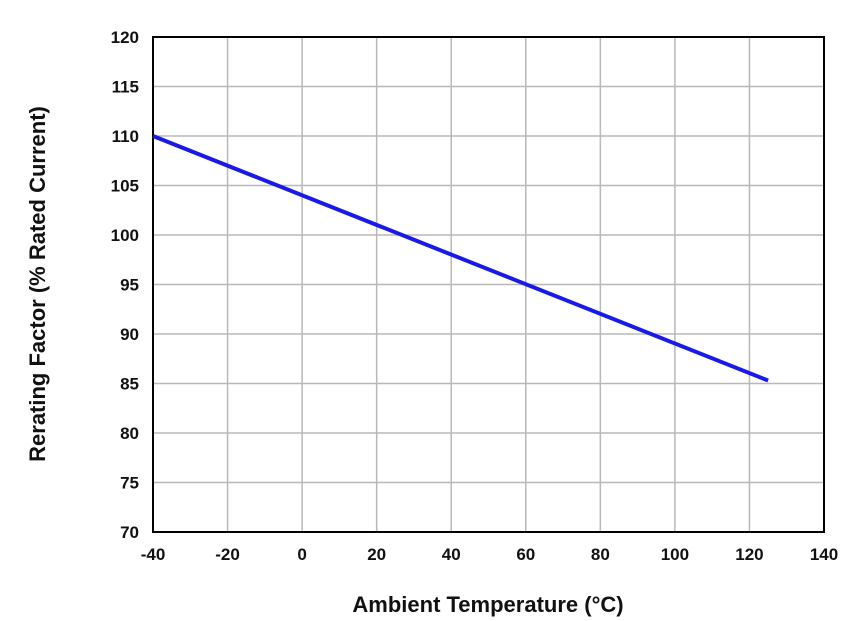 This screenshot has height=621, width=845. I want to click on x-tick-label: -20, so click(227, 554).